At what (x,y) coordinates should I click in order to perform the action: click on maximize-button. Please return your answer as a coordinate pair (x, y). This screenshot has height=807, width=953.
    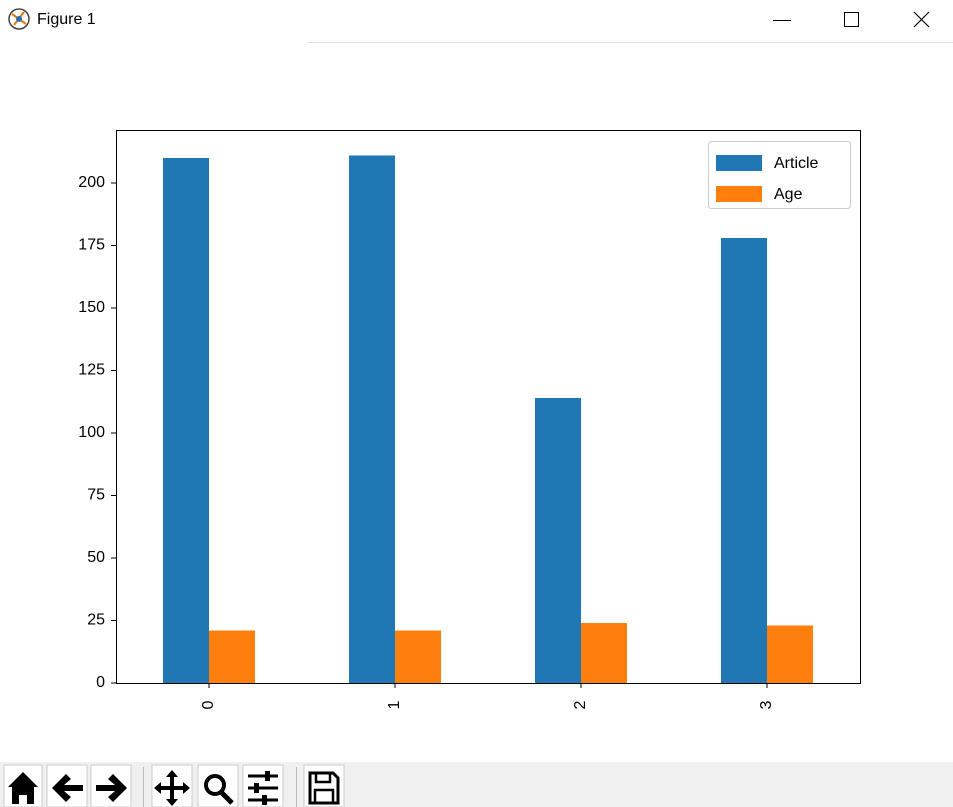
    Looking at the image, I should click on (851, 19).